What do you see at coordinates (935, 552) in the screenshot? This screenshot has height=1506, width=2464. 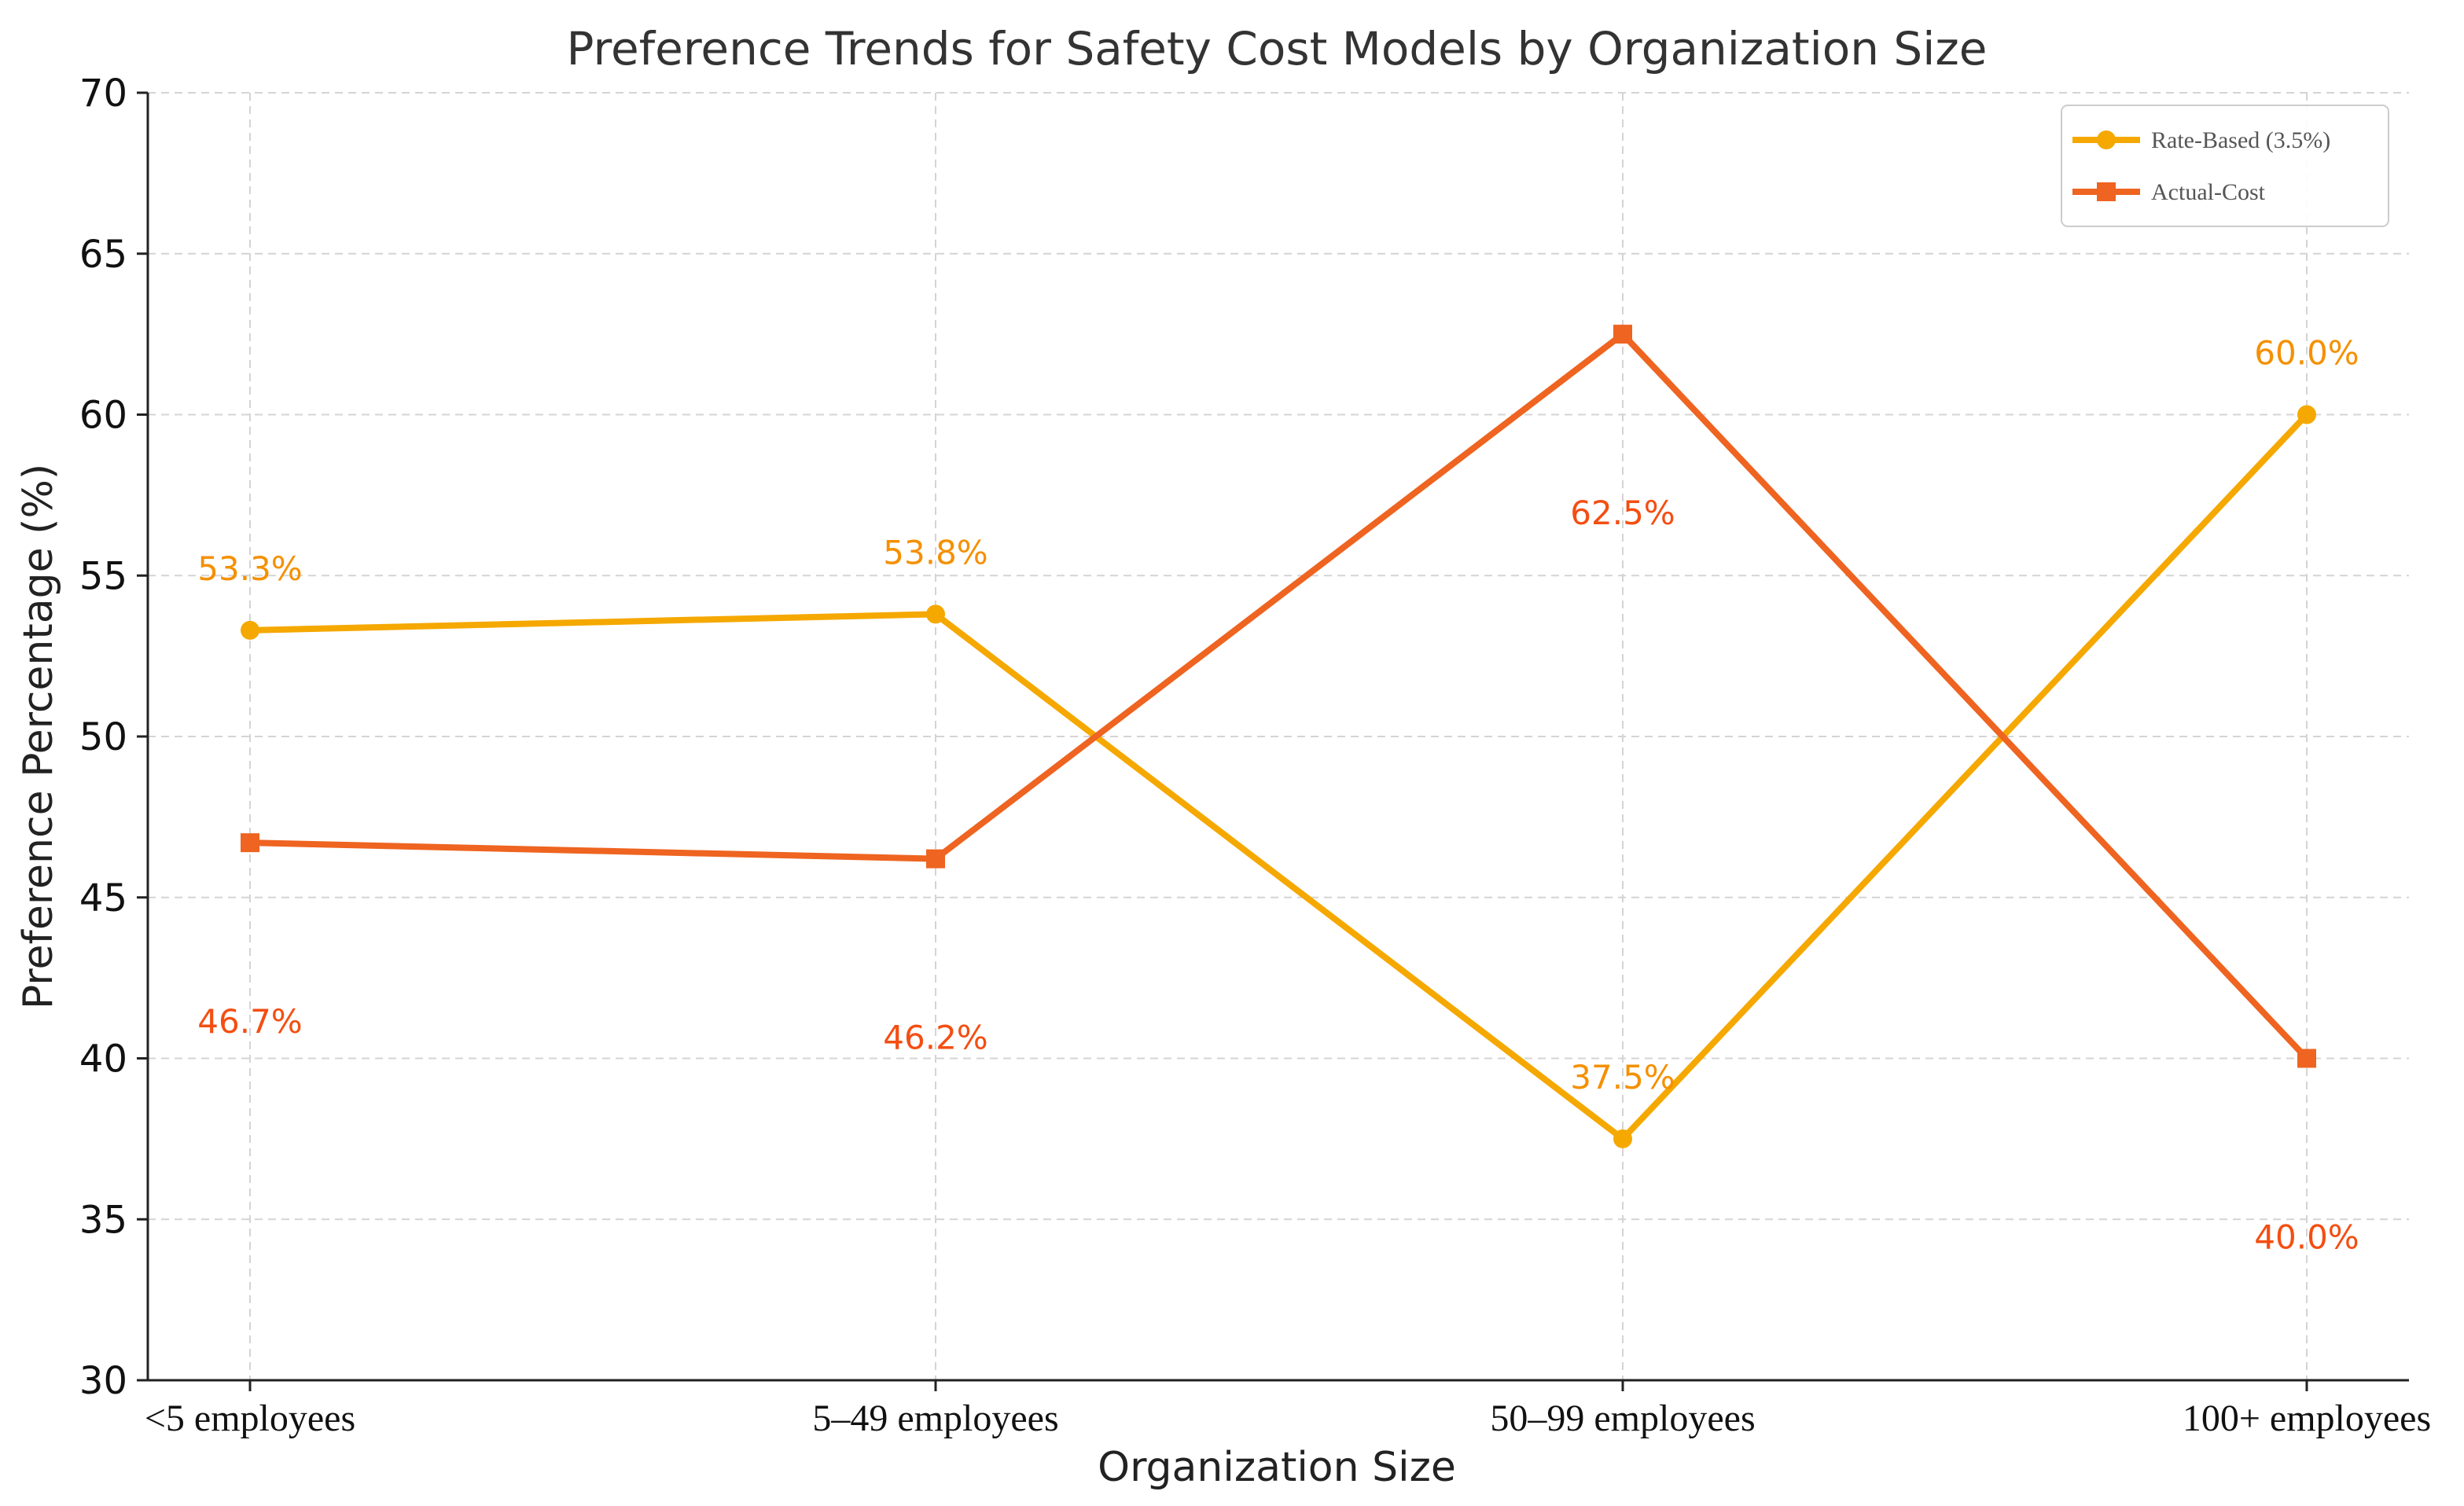 I see `data-label-rate-based: 53.8%` at bounding box center [935, 552].